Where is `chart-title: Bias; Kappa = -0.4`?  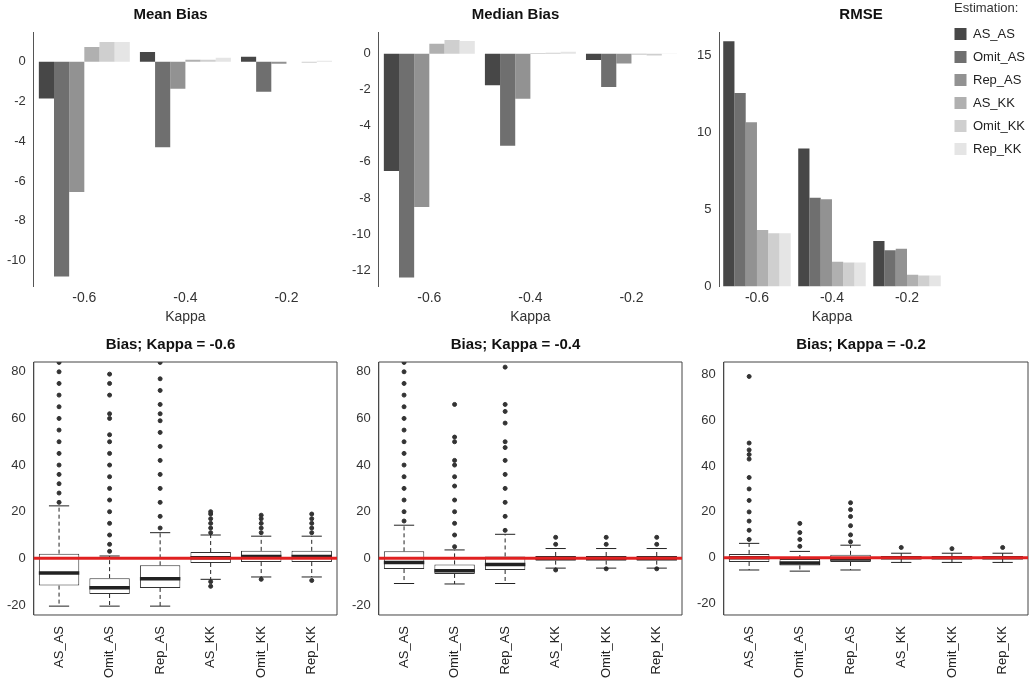
chart-title: Bias; Kappa = -0.4 is located at coordinates (515, 344).